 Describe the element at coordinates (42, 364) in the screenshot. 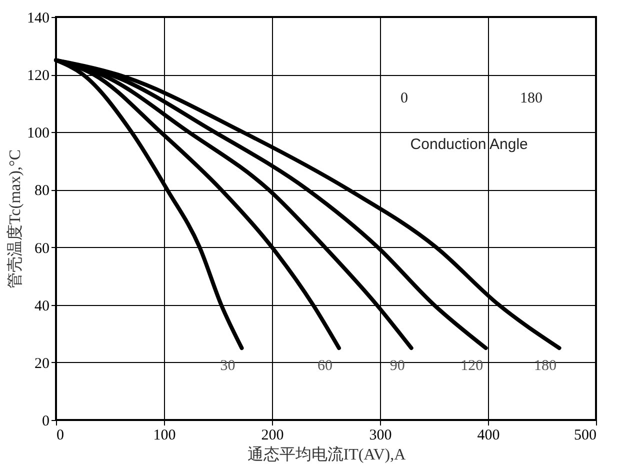

I see `y-tick-label: 20` at that location.